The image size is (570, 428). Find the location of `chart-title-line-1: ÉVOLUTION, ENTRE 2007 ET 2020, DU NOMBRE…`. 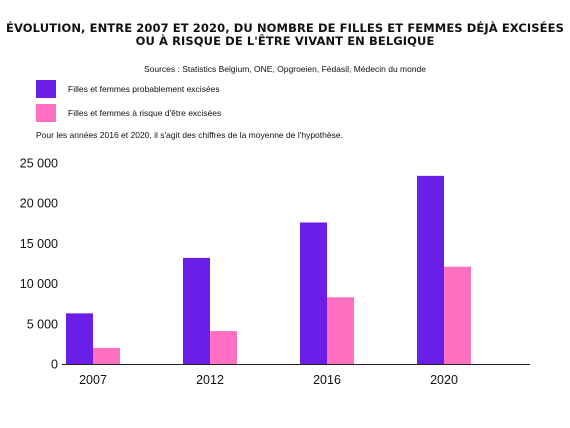

chart-title-line-1: ÉVOLUTION, ENTRE 2007 ET 2020, DU NOMBRE… is located at coordinates (285, 28).